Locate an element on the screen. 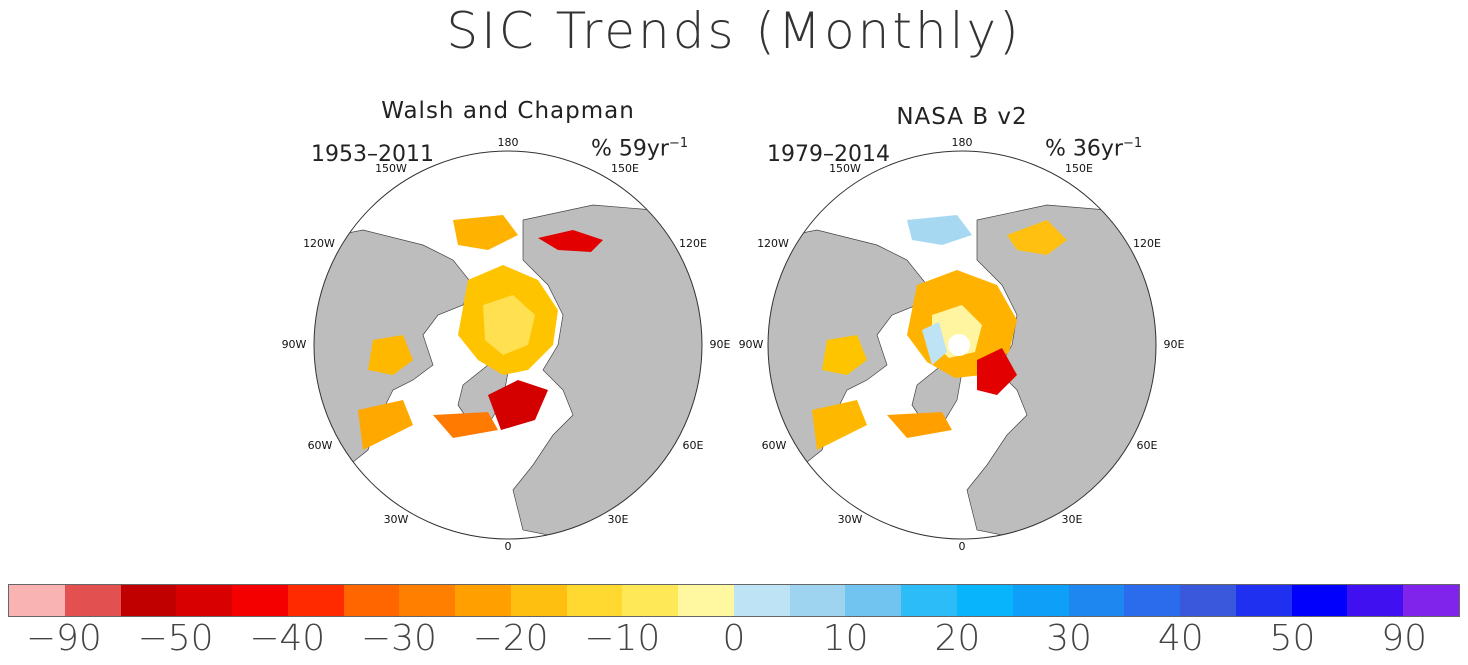 The height and width of the screenshot is (665, 1468). colorbar-tick-label: 90 is located at coordinates (1404, 638).